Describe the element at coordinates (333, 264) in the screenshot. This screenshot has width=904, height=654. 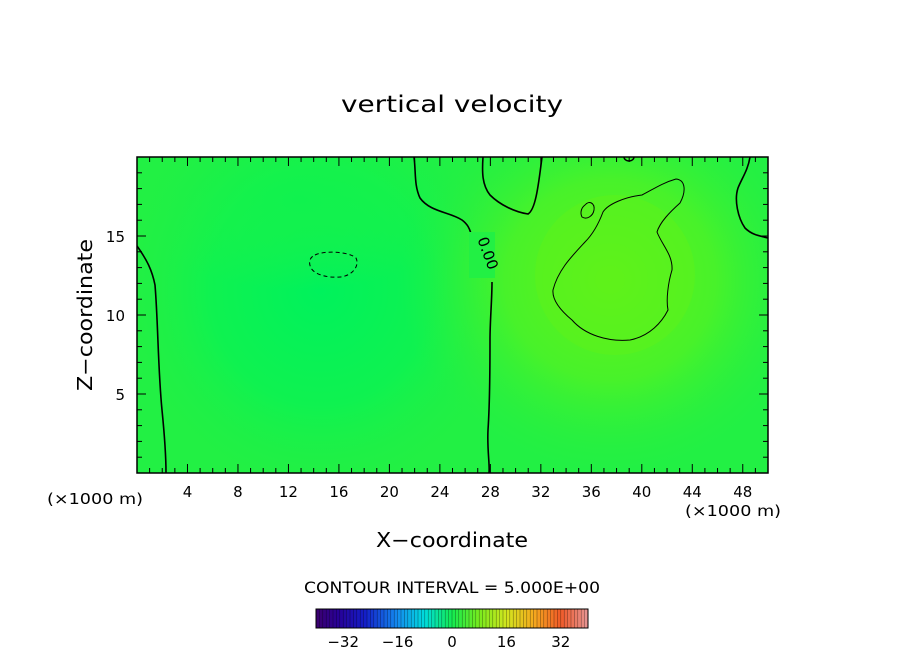
I see `negative-contour` at that location.